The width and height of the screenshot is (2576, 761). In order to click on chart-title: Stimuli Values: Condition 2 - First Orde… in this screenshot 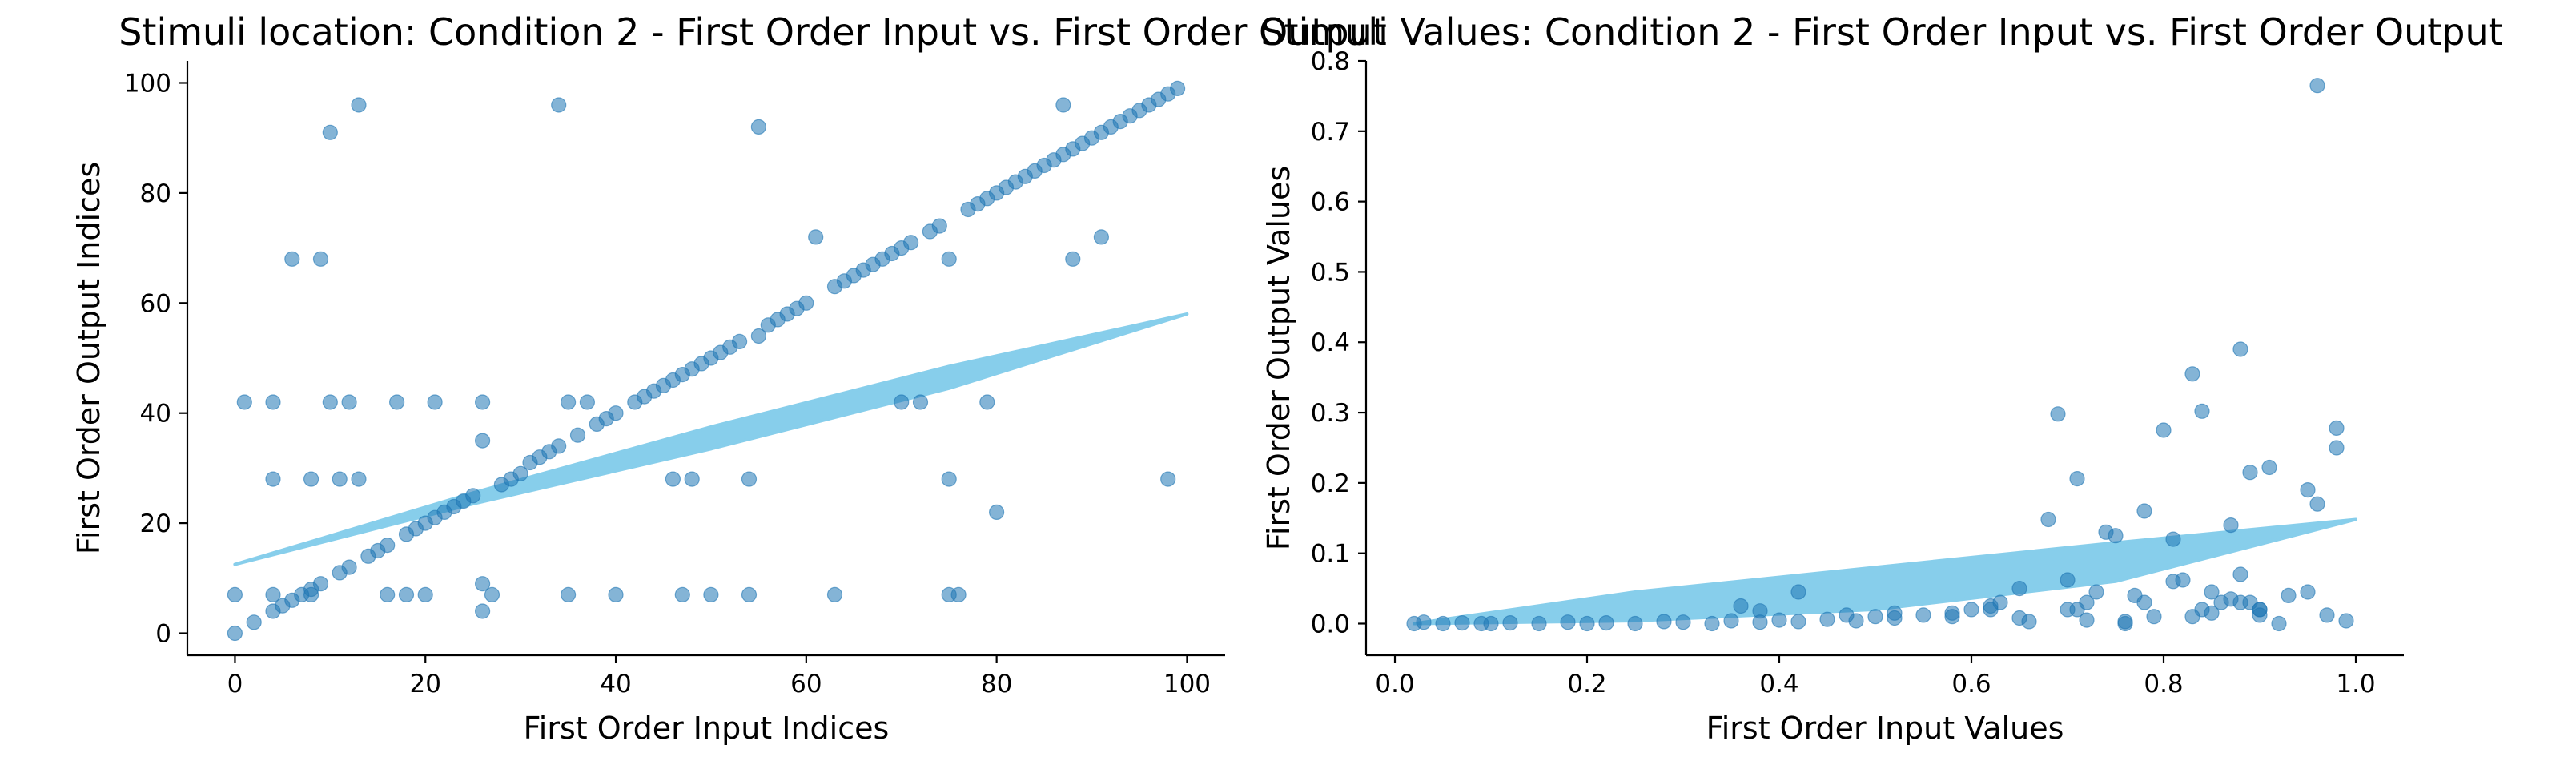, I will do `click(1881, 32)`.